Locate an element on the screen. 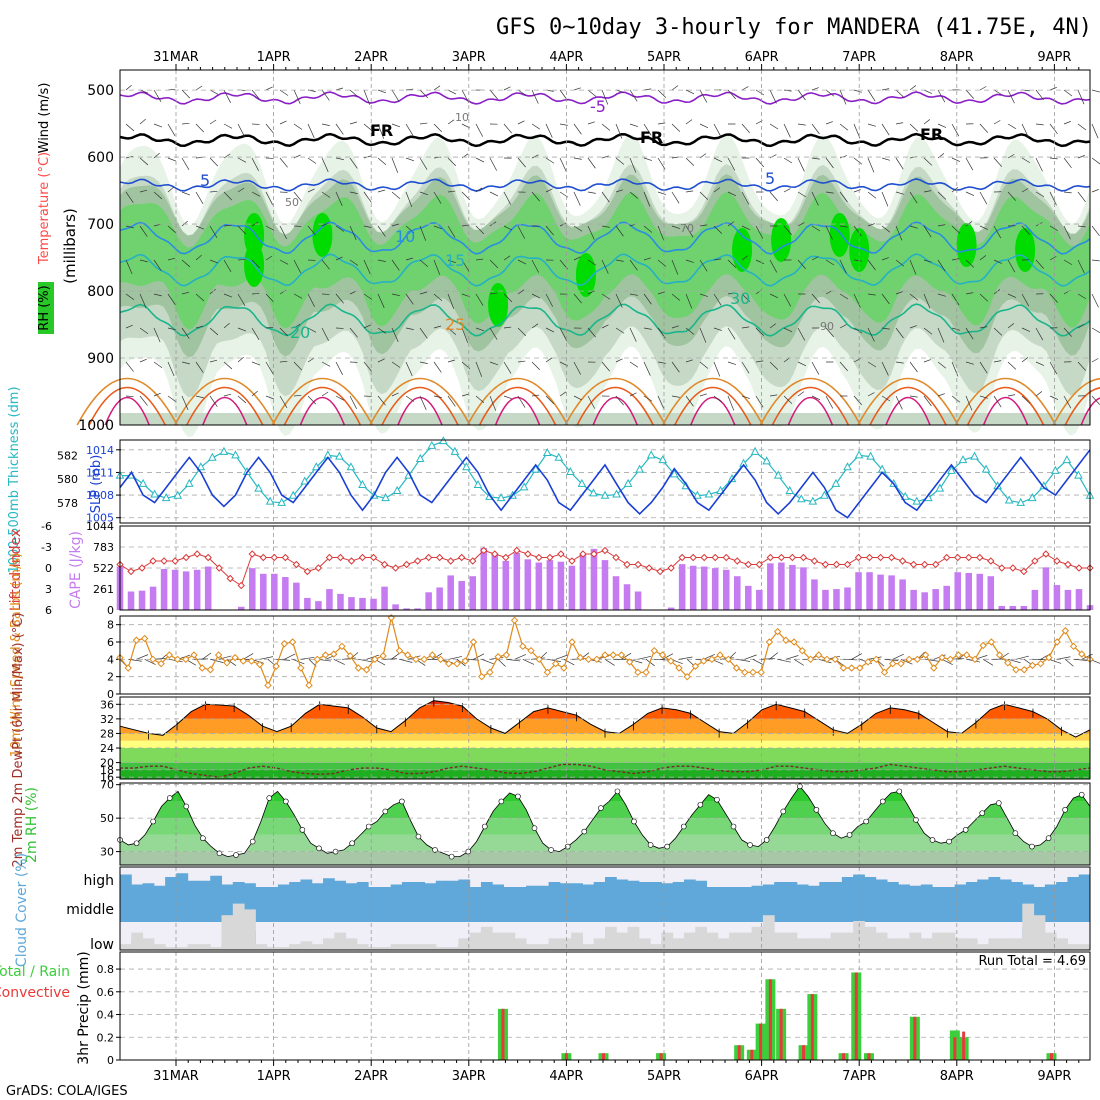  cloud-low-label: low is located at coordinates (102, 945).